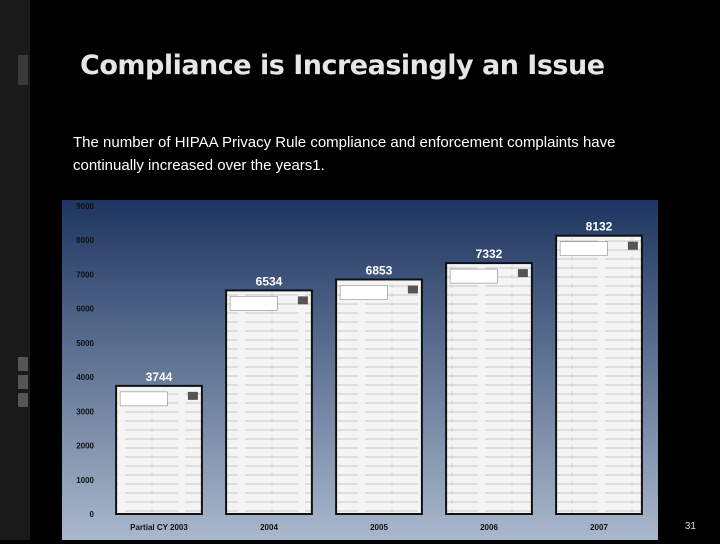  I want to click on y-tick-label: 6000, so click(85, 309).